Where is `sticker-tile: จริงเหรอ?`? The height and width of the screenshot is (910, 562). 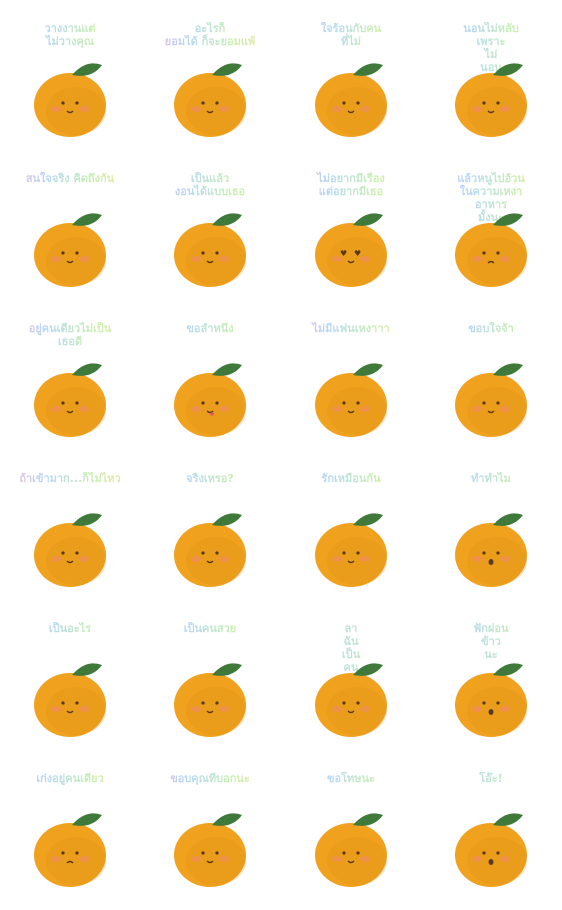
sticker-tile: จริงเหรอ? is located at coordinates (210, 535).